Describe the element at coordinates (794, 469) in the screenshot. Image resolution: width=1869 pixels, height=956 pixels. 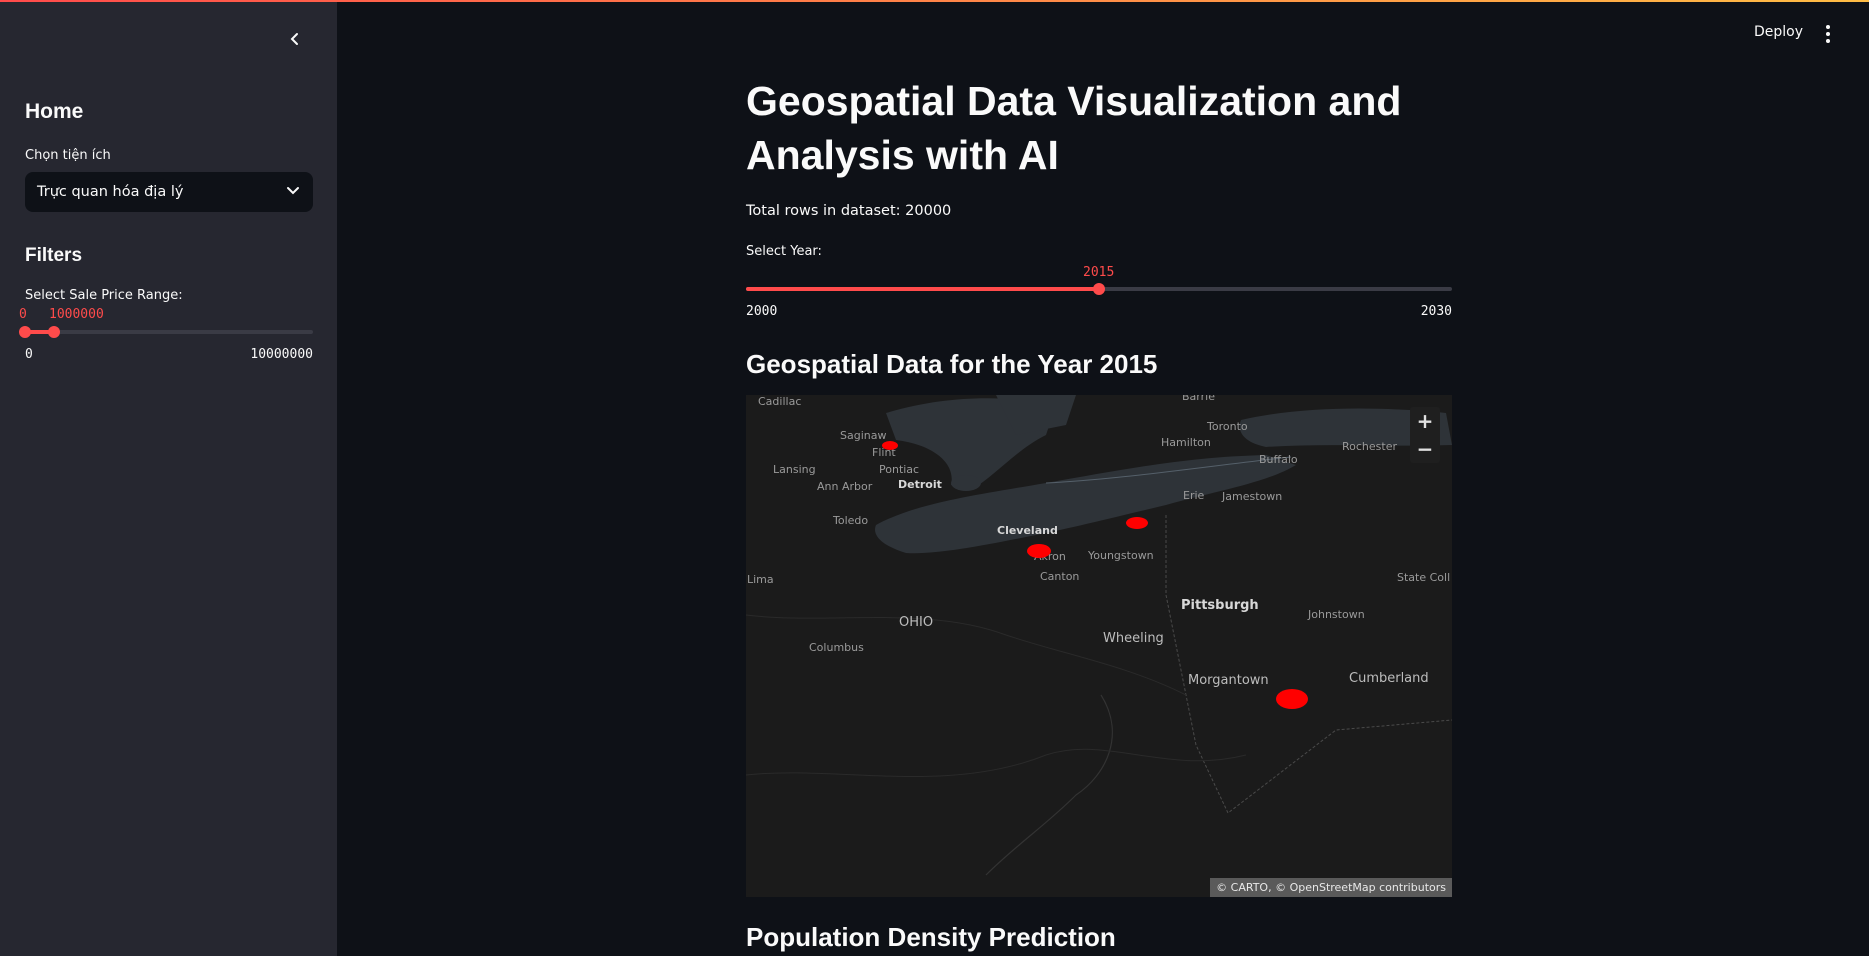
I see `map-label-lansing: Lansing` at that location.